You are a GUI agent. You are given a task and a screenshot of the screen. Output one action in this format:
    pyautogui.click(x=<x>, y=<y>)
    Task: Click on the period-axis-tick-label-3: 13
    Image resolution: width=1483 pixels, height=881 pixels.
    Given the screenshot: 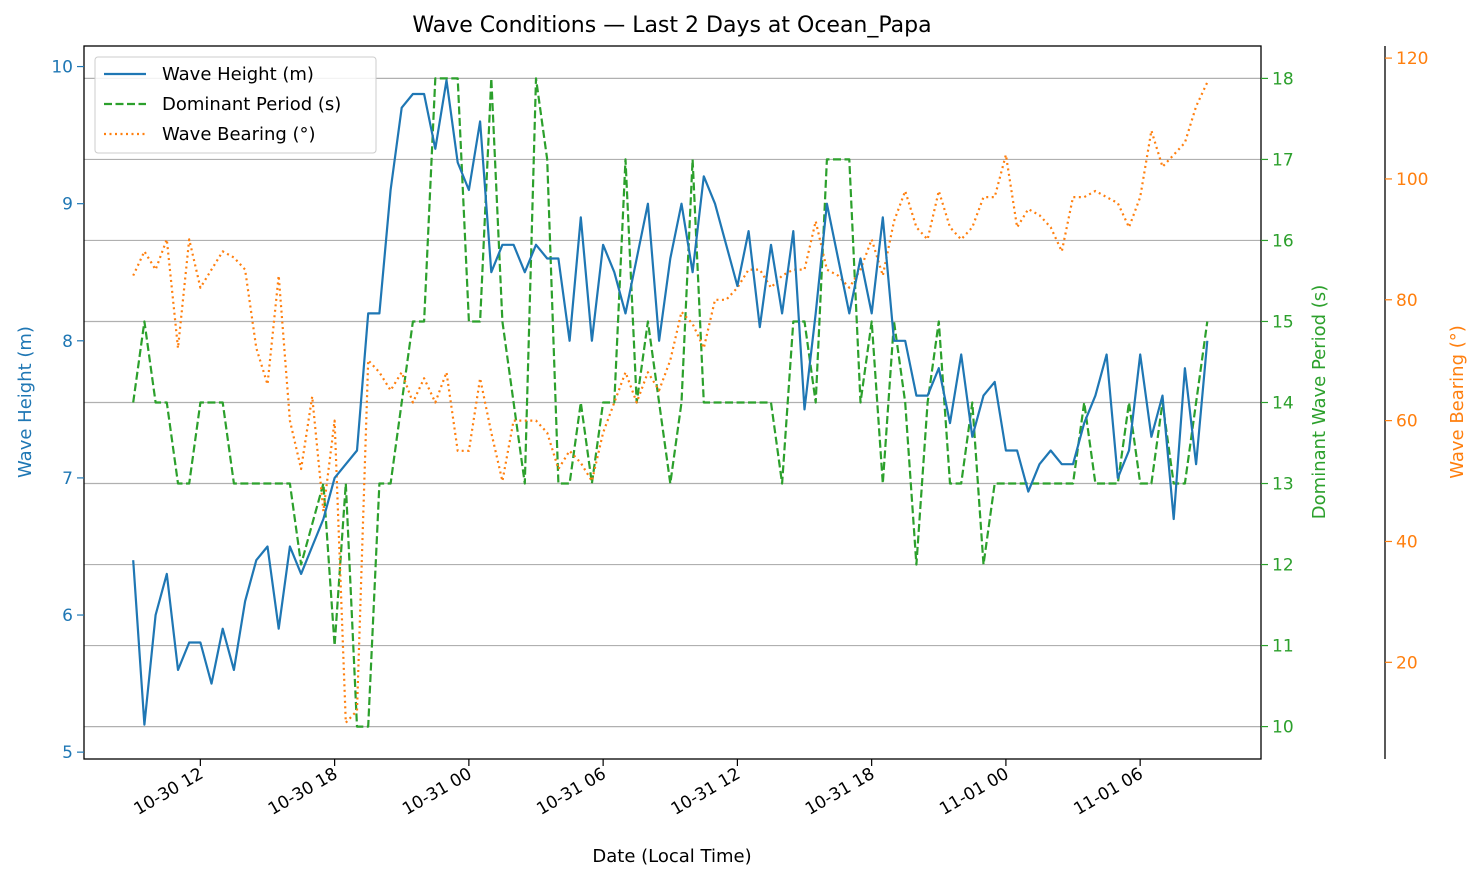 What is the action you would take?
    pyautogui.click(x=1283, y=485)
    